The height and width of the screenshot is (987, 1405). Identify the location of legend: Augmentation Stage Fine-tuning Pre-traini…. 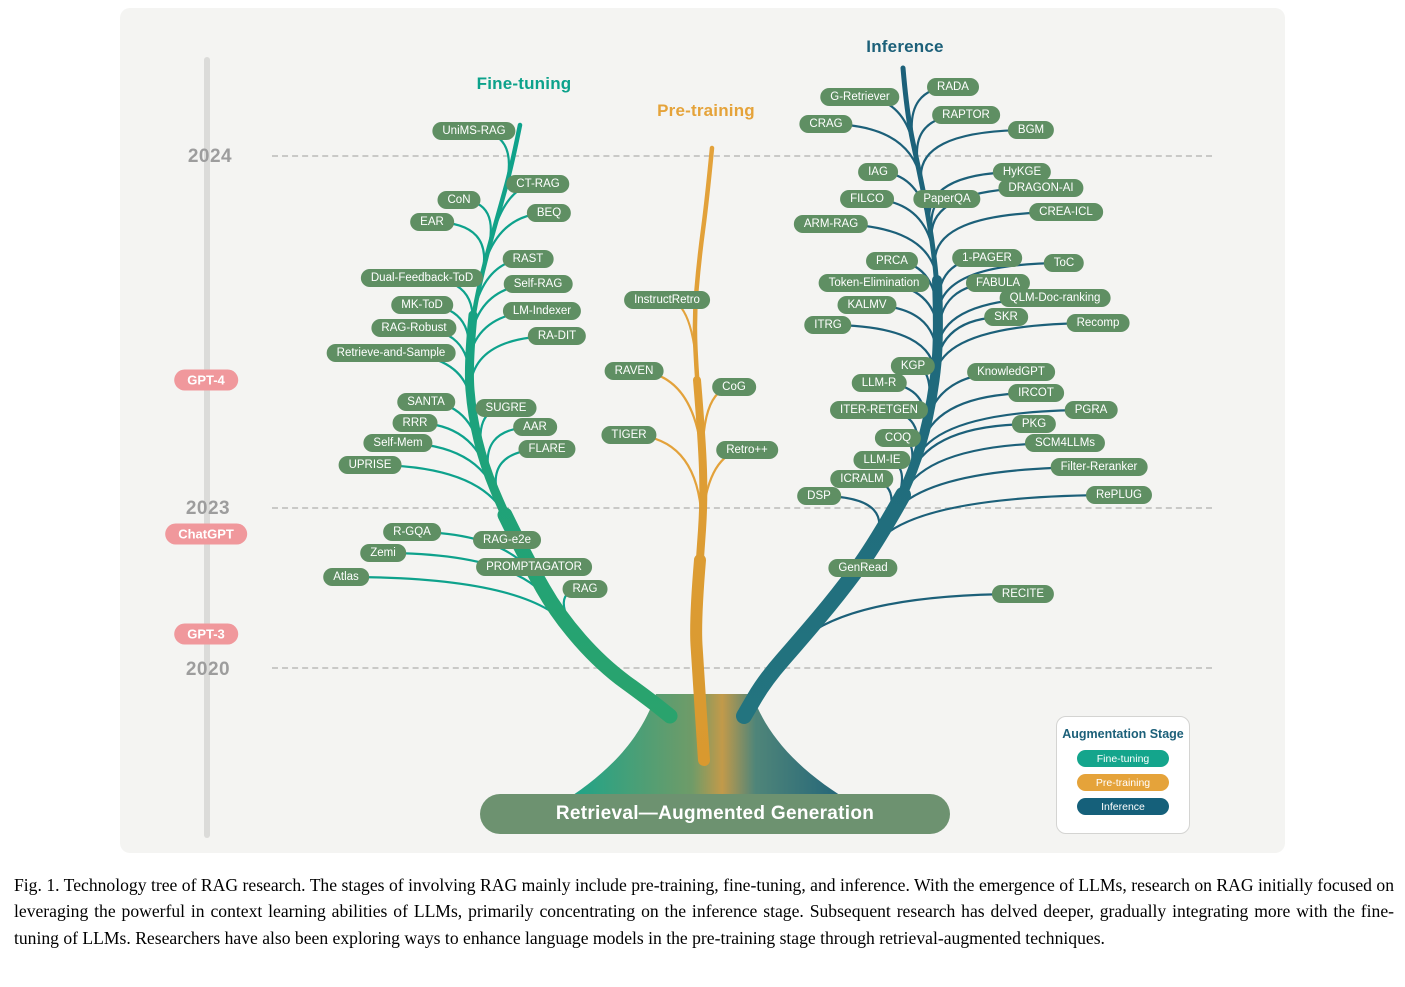
(1123, 775).